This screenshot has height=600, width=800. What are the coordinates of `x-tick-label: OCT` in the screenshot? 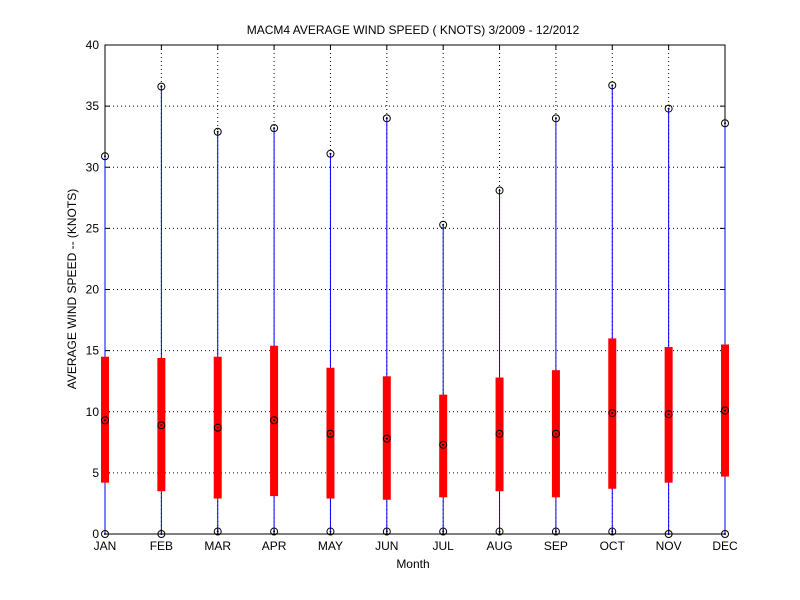 It's located at (613, 546).